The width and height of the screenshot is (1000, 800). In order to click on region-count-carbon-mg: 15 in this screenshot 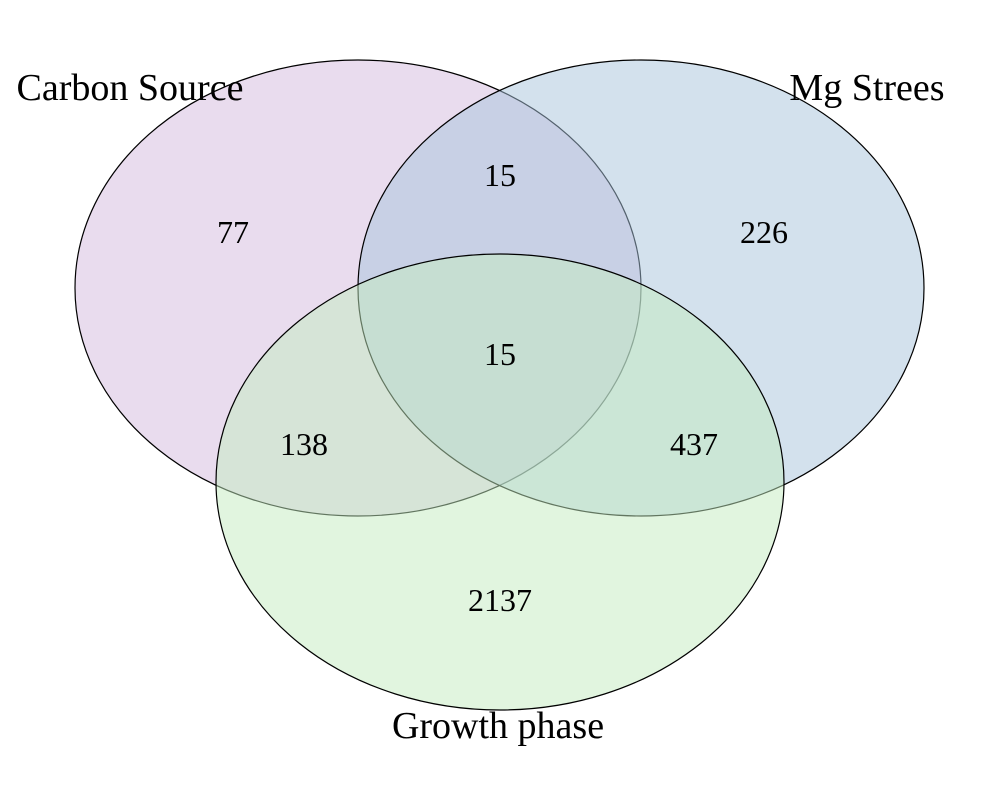, I will do `click(500, 175)`.